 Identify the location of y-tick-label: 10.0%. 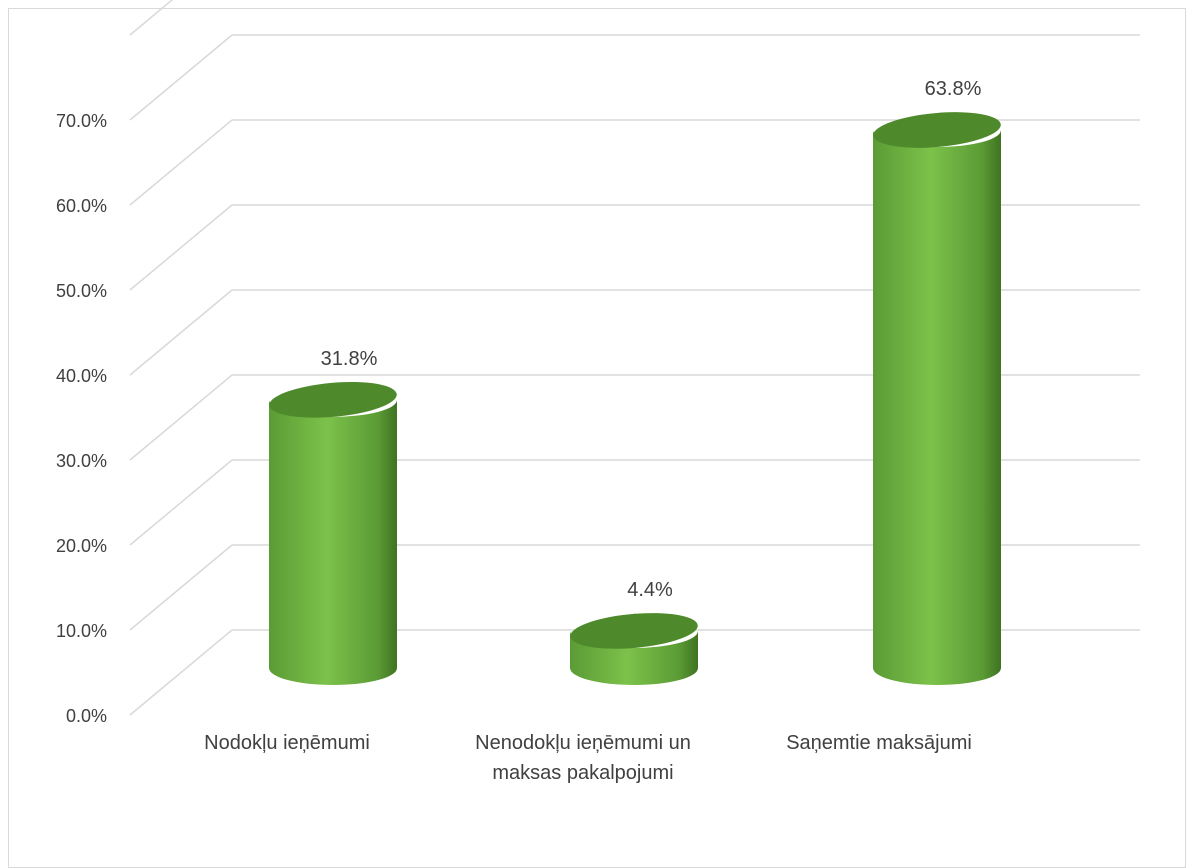
(81, 631).